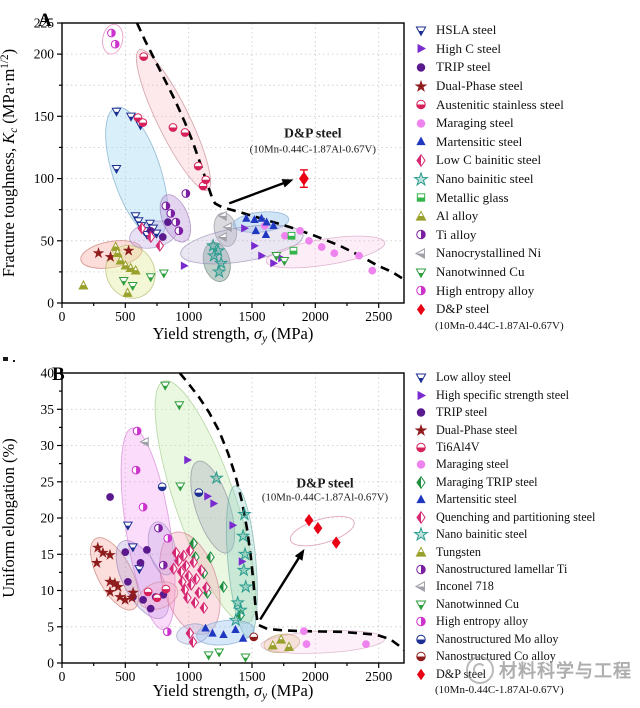  What do you see at coordinates (48, 240) in the screenshot?
I see `svg-text: 50` at bounding box center [48, 240].